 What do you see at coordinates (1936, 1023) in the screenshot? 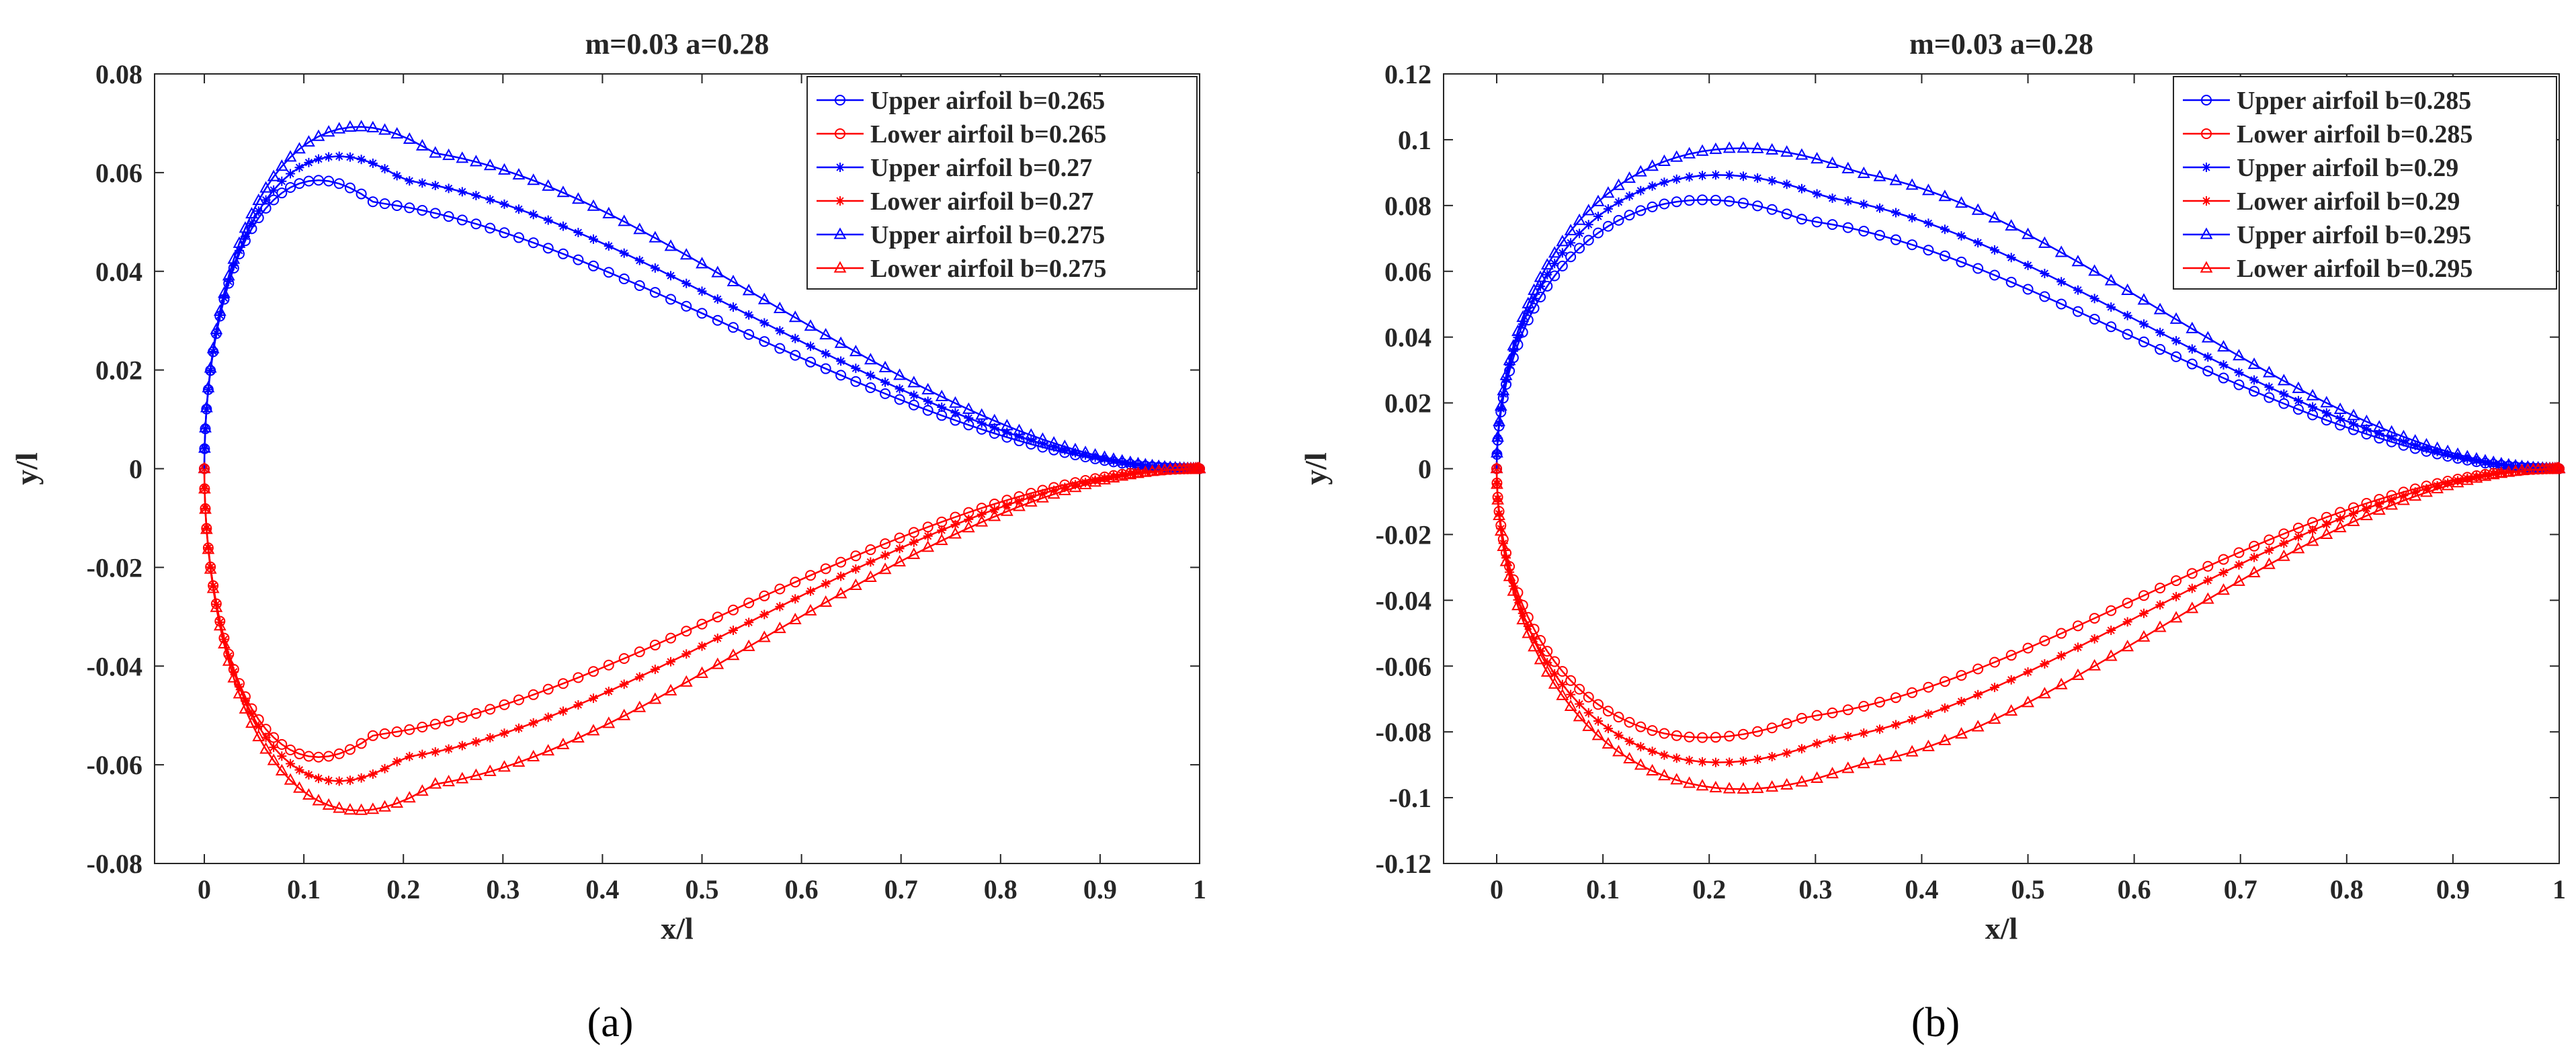
I see `panel-label: (b)` at bounding box center [1936, 1023].